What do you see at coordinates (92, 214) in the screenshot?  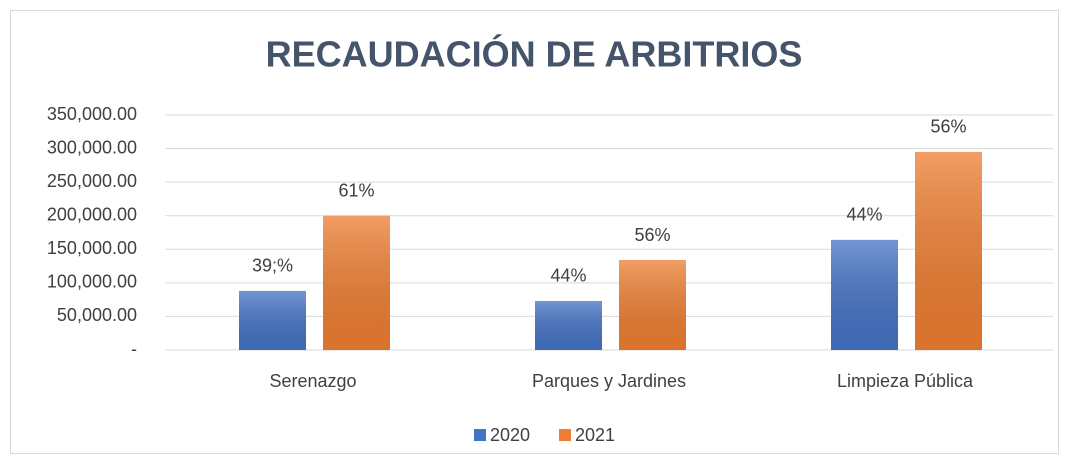 I see `y-tick-label: 200,000.00` at bounding box center [92, 214].